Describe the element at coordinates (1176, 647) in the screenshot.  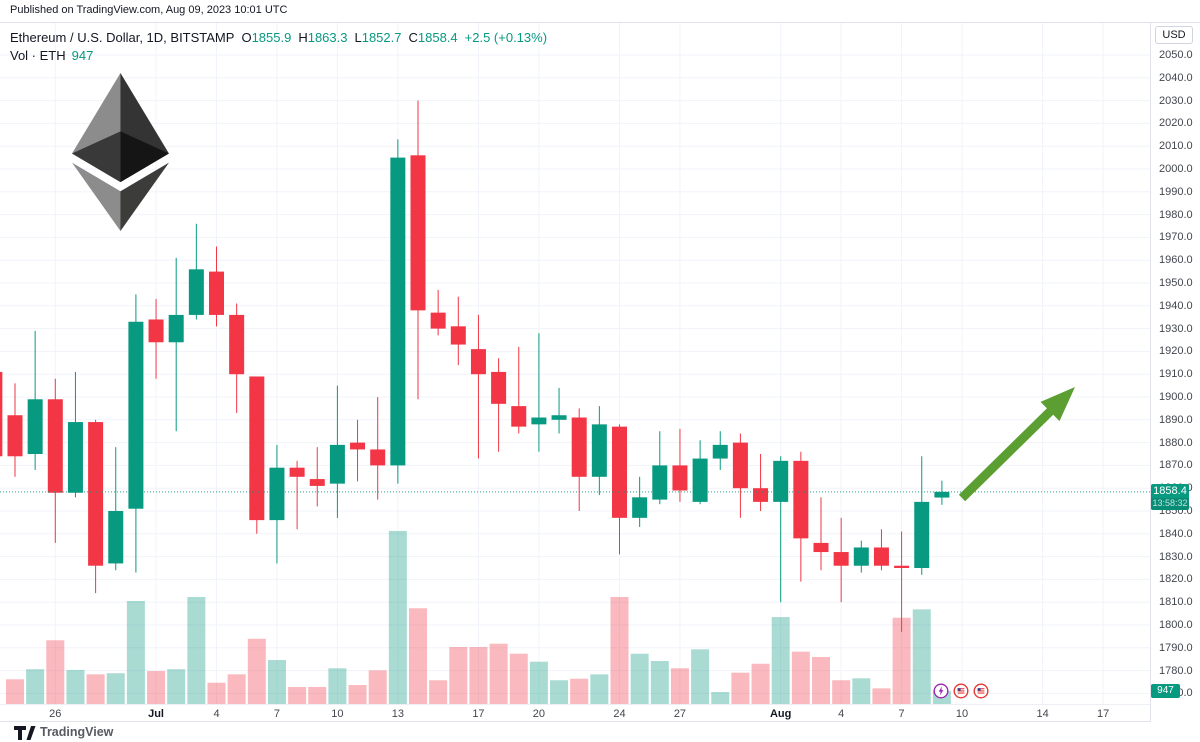
I see `price-tick-label: 1790.0` at that location.